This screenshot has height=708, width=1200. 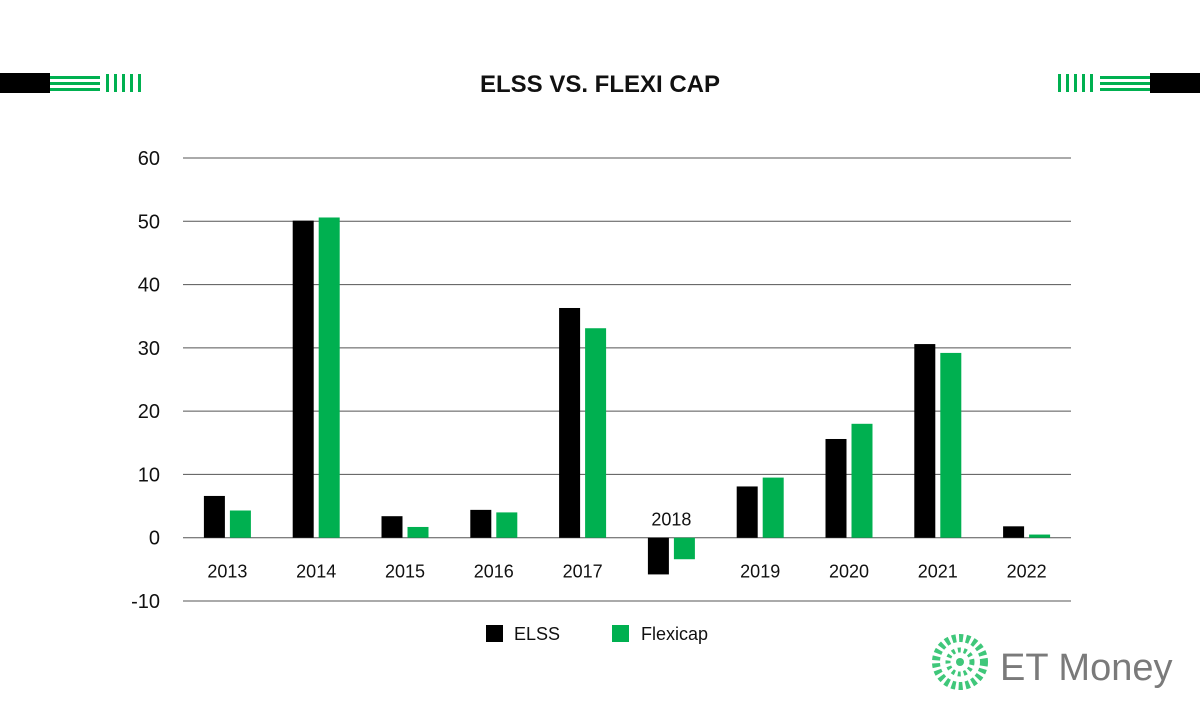 I want to click on x-category-label: 2018, so click(x=671, y=520).